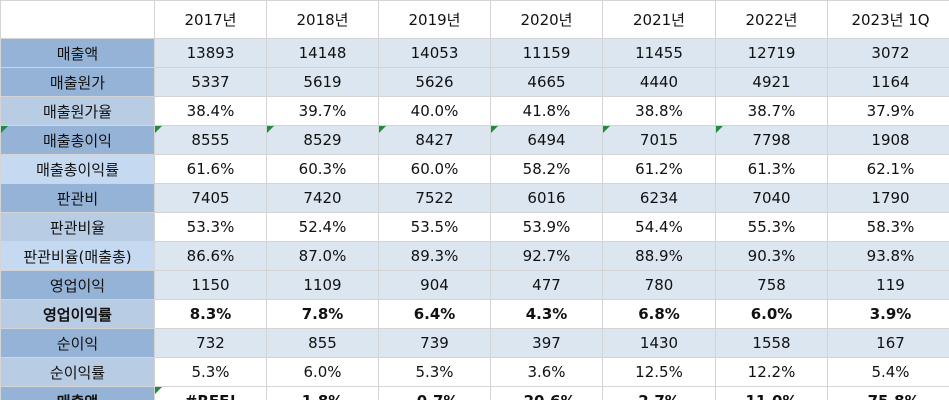 This screenshot has width=949, height=400. Describe the element at coordinates (77, 82) in the screenshot. I see `row-label-cell: 매출원가` at that location.